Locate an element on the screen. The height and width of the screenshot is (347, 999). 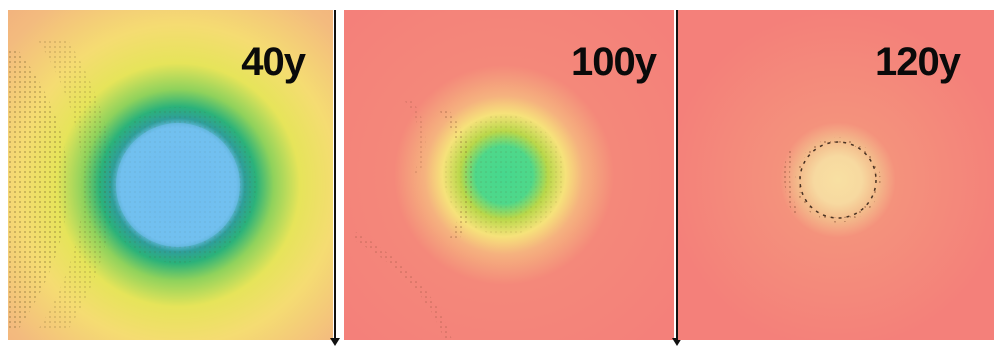
time-label: 120y is located at coordinates (918, 62).